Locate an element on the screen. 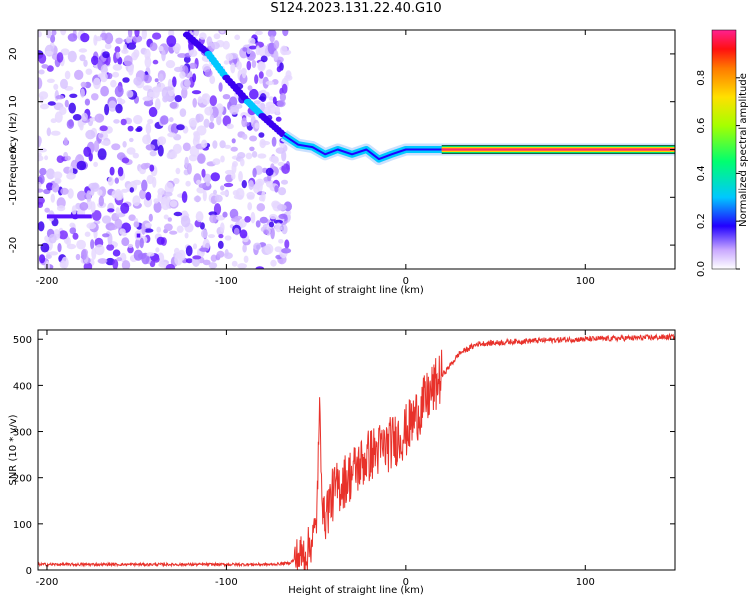 The image size is (750, 600). spectrogram-y-tick-label: 10 is located at coordinates (13, 101).